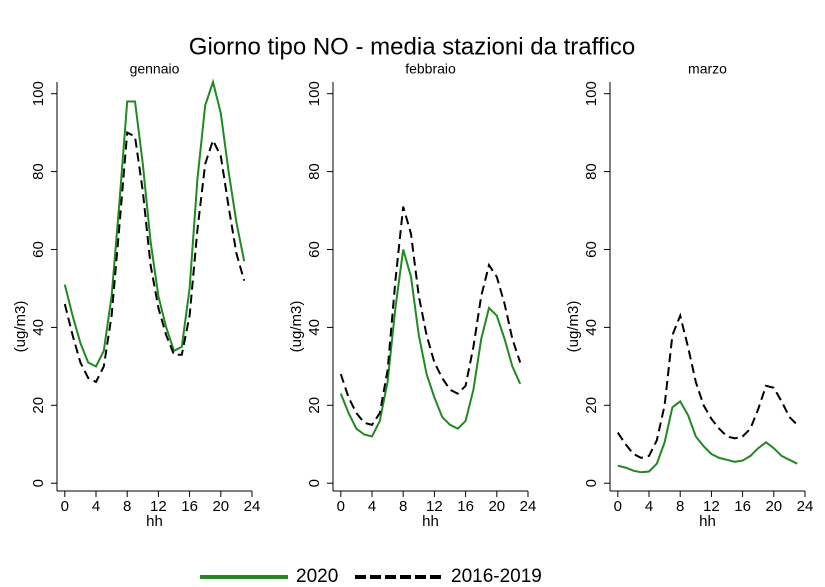 The height and width of the screenshot is (587, 825). Describe the element at coordinates (707, 69) in the screenshot. I see `panel-title: marzo` at that location.